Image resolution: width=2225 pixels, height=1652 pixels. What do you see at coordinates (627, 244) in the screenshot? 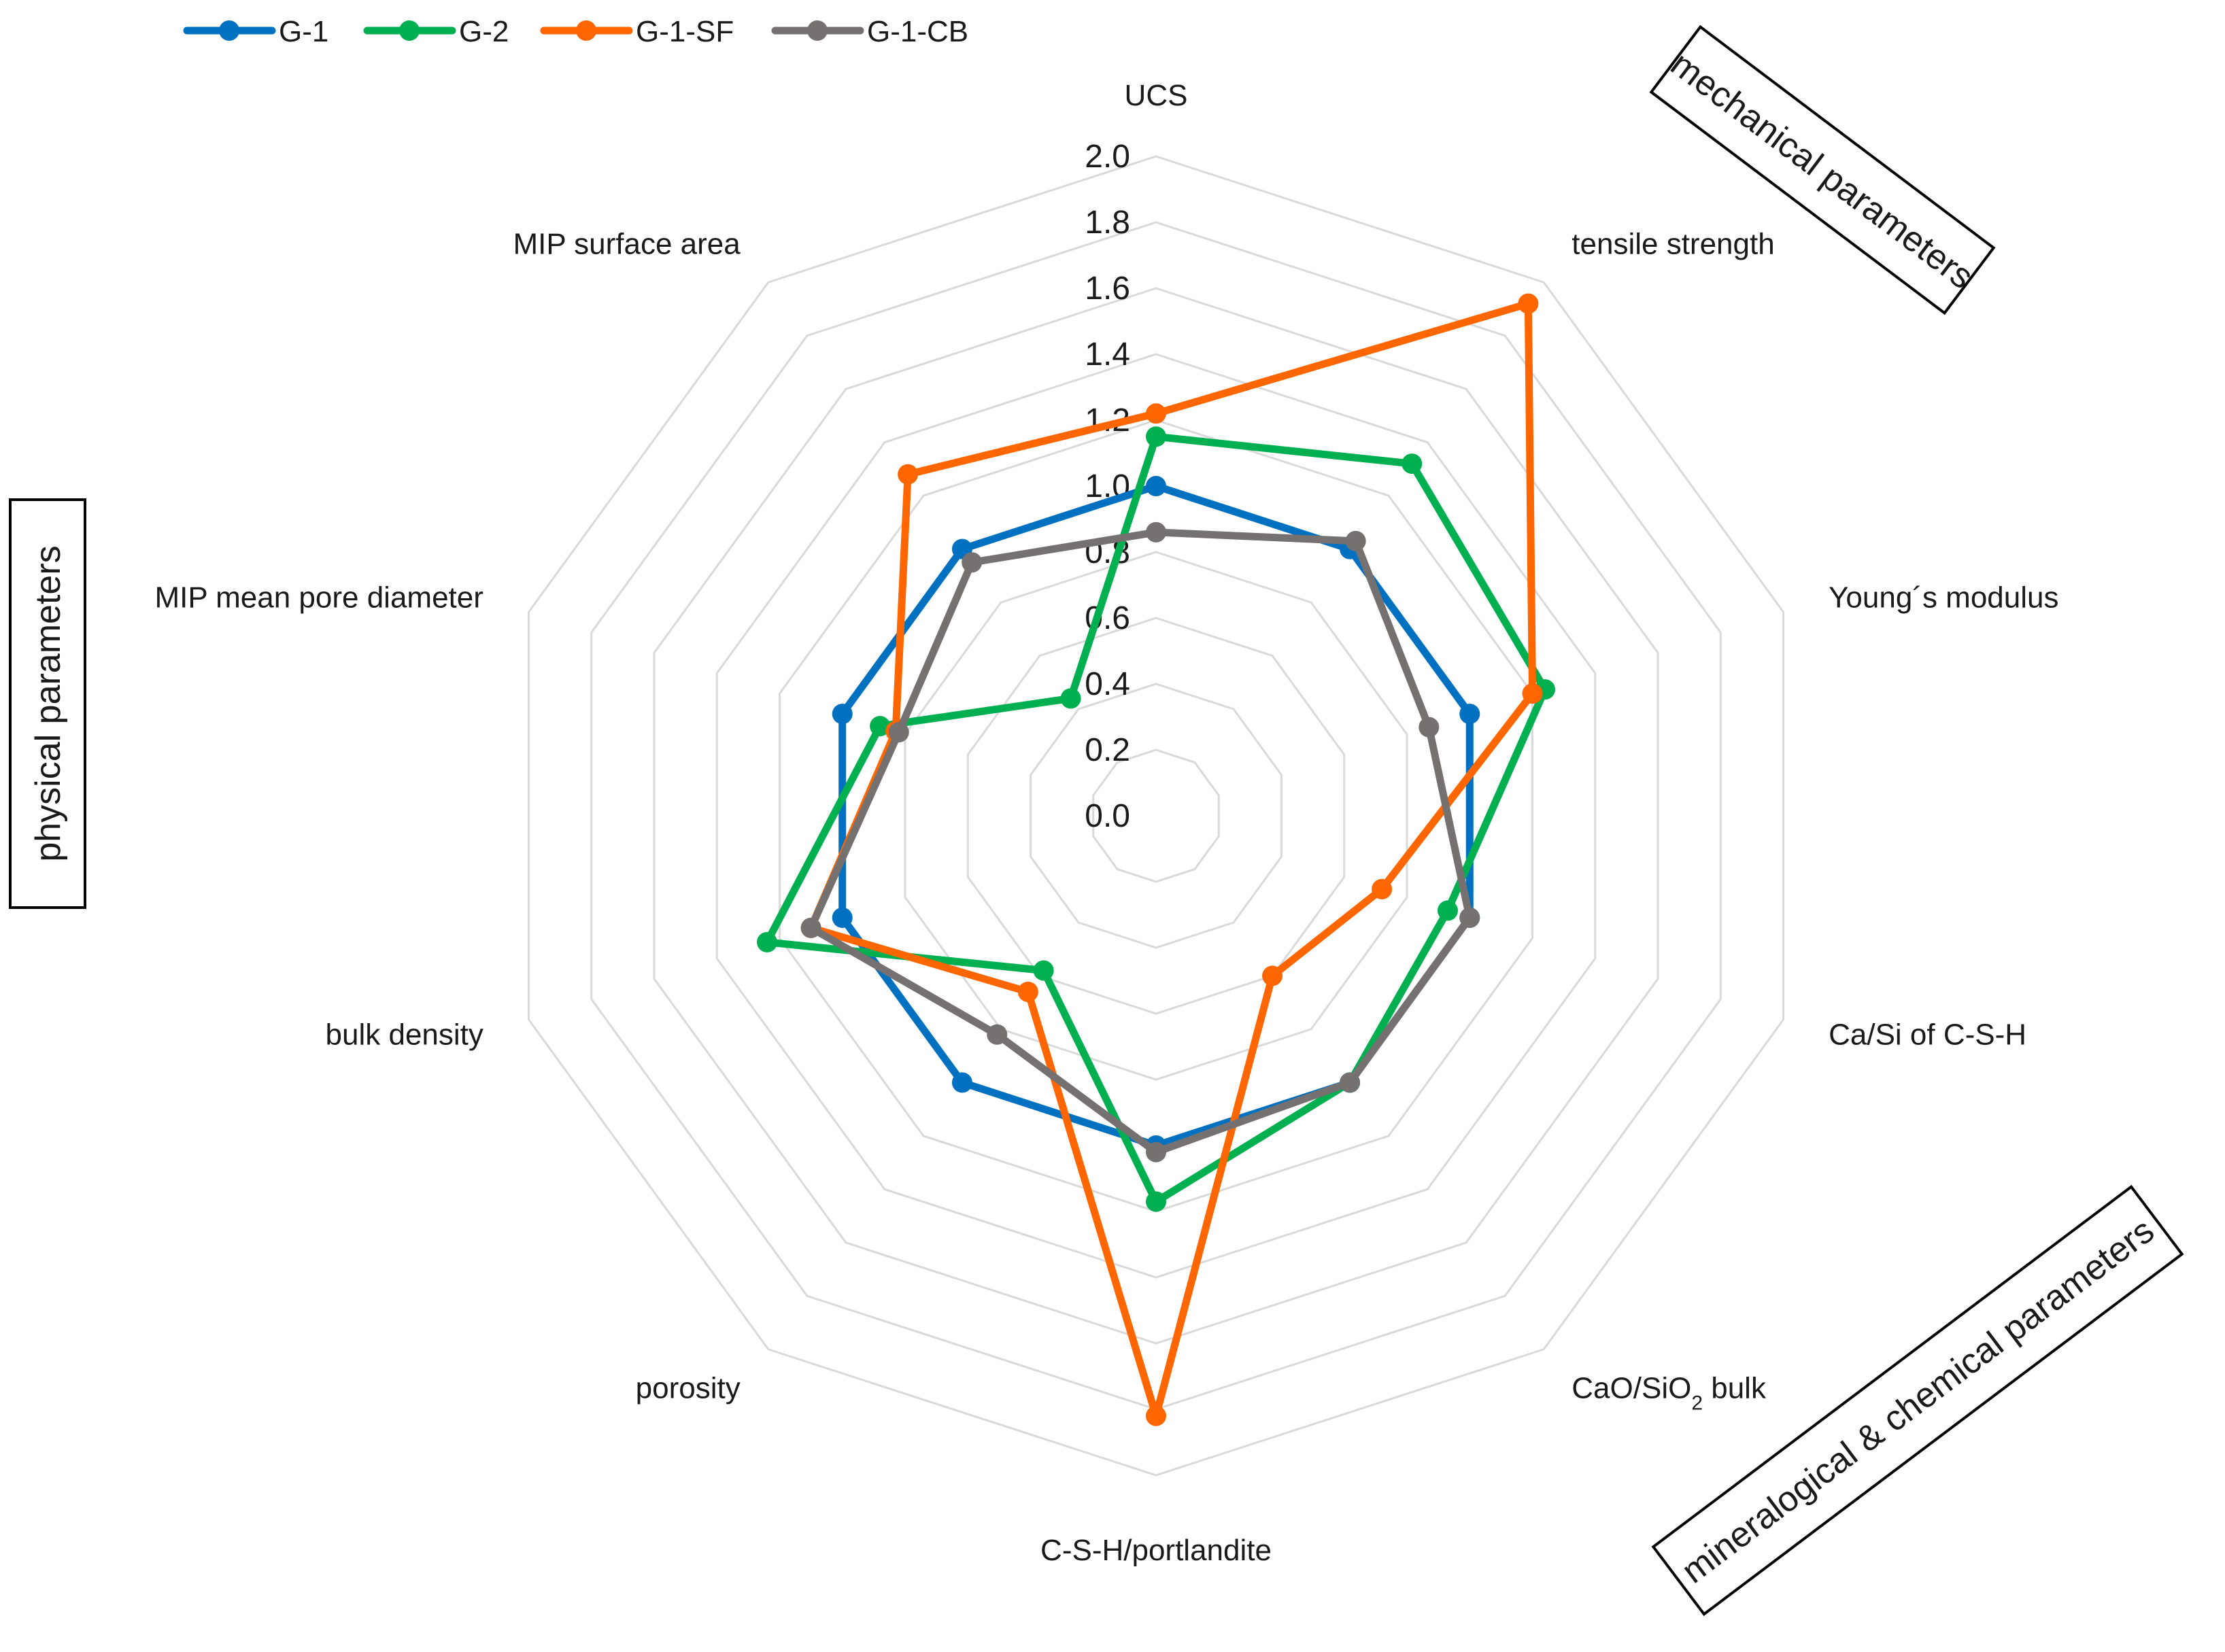
I see `axis-label: MIP surface area` at bounding box center [627, 244].